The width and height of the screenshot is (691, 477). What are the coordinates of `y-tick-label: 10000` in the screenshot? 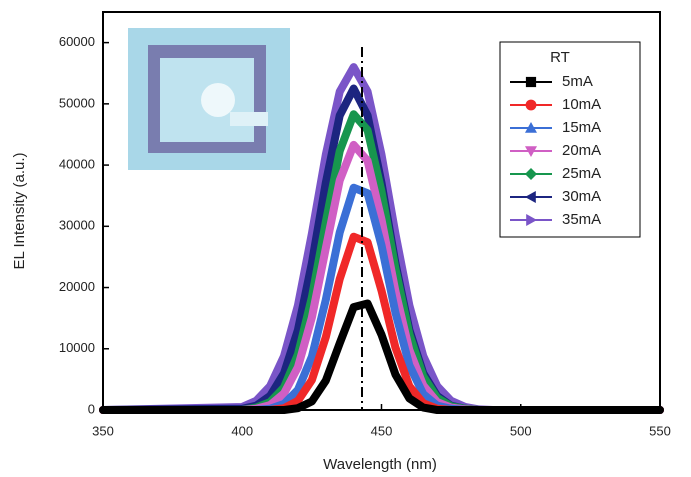 It's located at (77, 347).